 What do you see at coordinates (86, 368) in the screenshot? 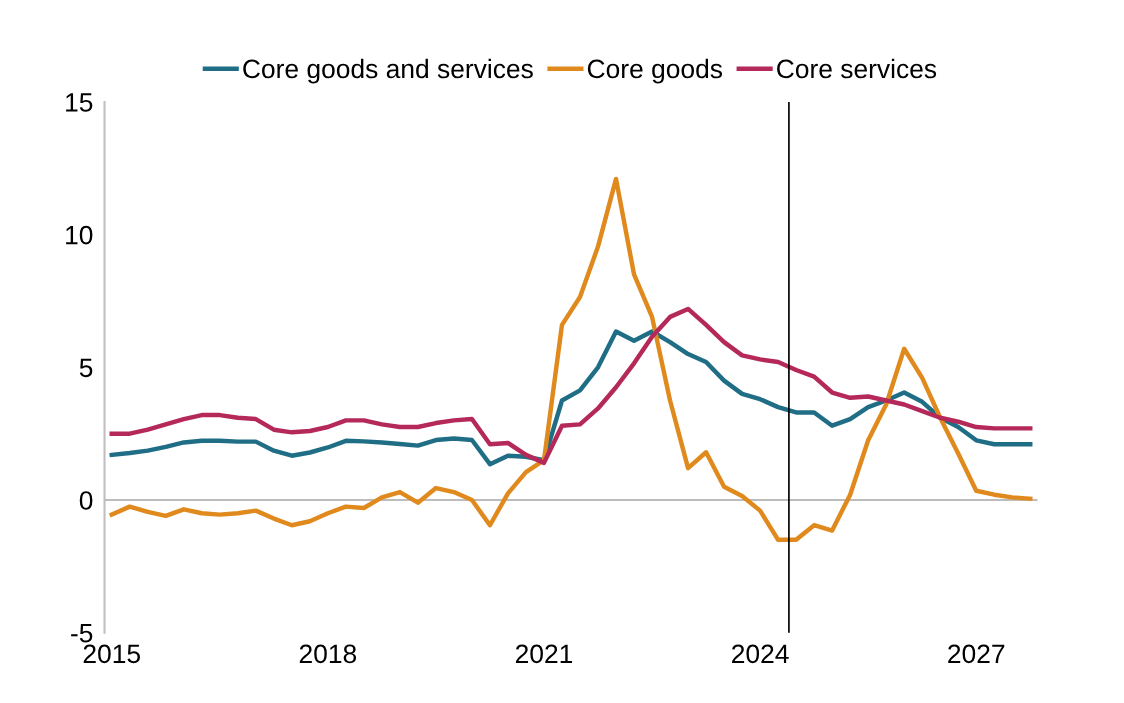
I see `y-tick-label: 5` at bounding box center [86, 368].